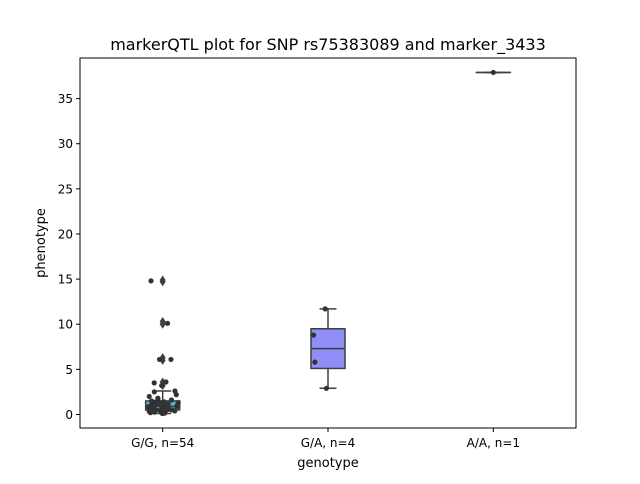 This screenshot has width=640, height=484. Describe the element at coordinates (328, 443) in the screenshot. I see `x-tick-label: G/A, n=4` at that location.